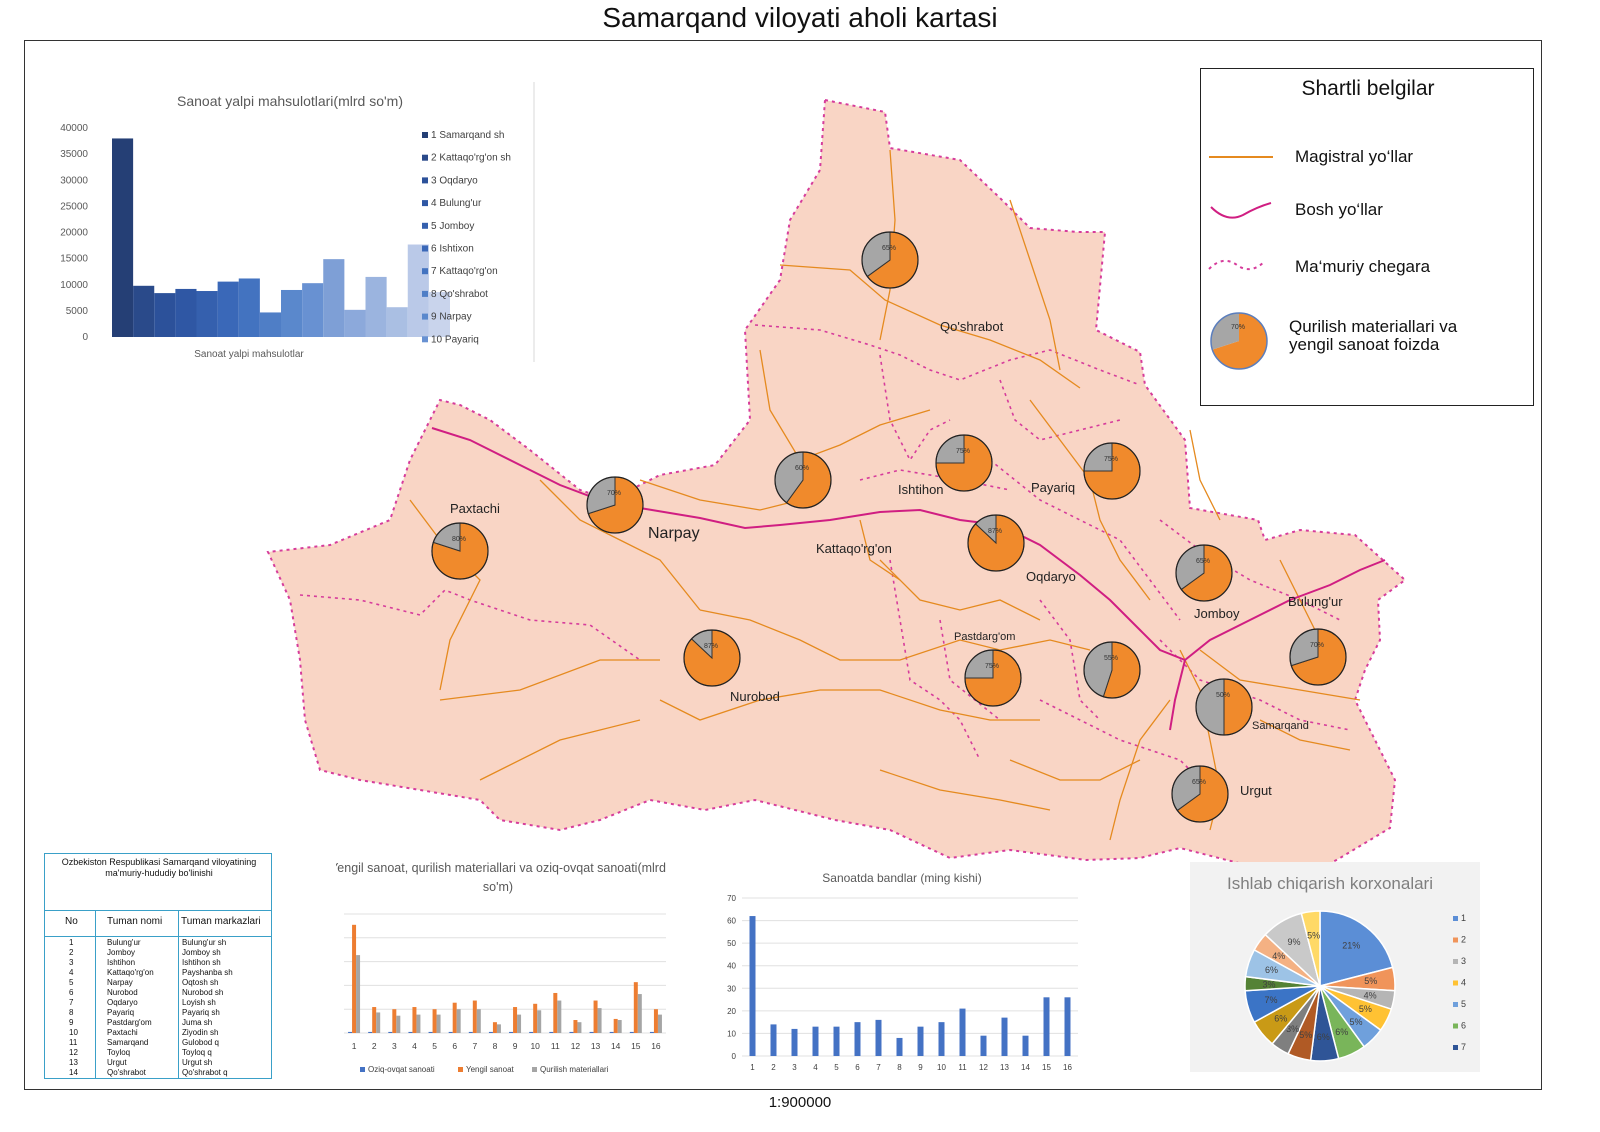  Describe the element at coordinates (802, 468) in the screenshot. I see `pie-percent-label: 60%` at that location.